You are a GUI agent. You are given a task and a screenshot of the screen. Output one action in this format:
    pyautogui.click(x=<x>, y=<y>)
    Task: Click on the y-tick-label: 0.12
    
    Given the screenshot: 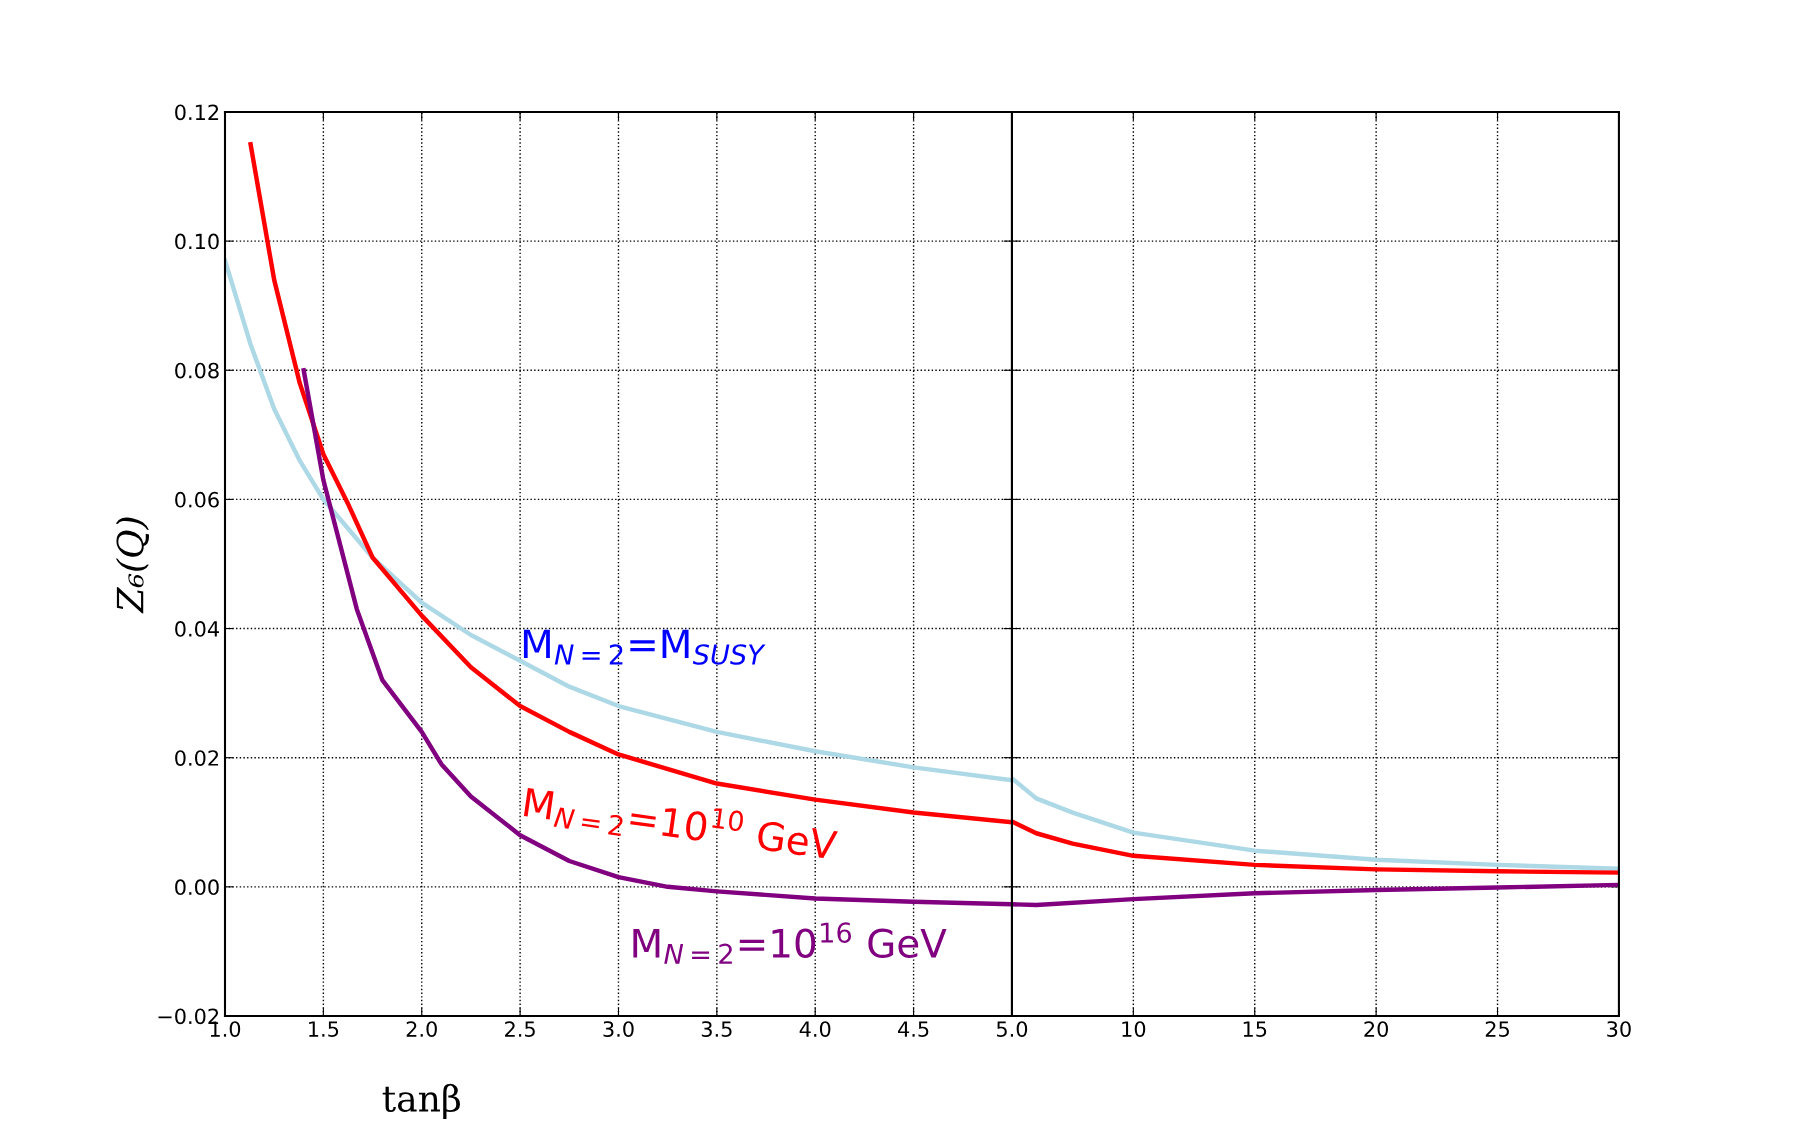 What is the action you would take?
    pyautogui.click(x=197, y=112)
    